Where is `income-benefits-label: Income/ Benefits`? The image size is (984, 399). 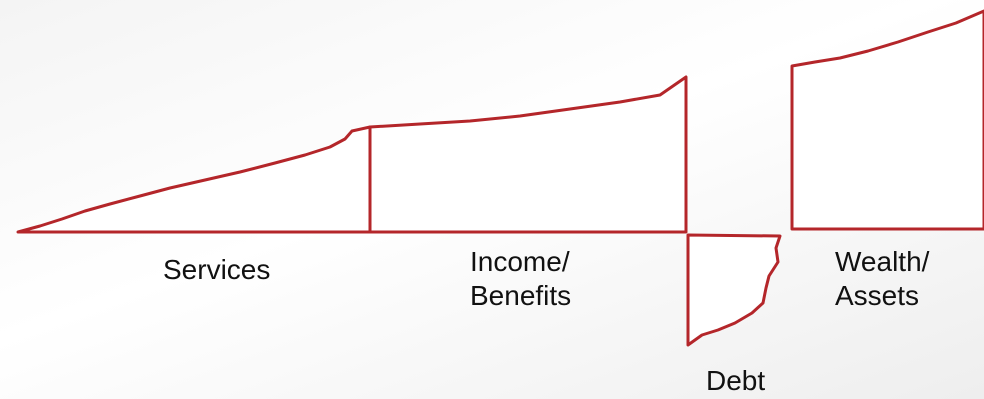
income-benefits-label: Income/ Benefits is located at coordinates (521, 278).